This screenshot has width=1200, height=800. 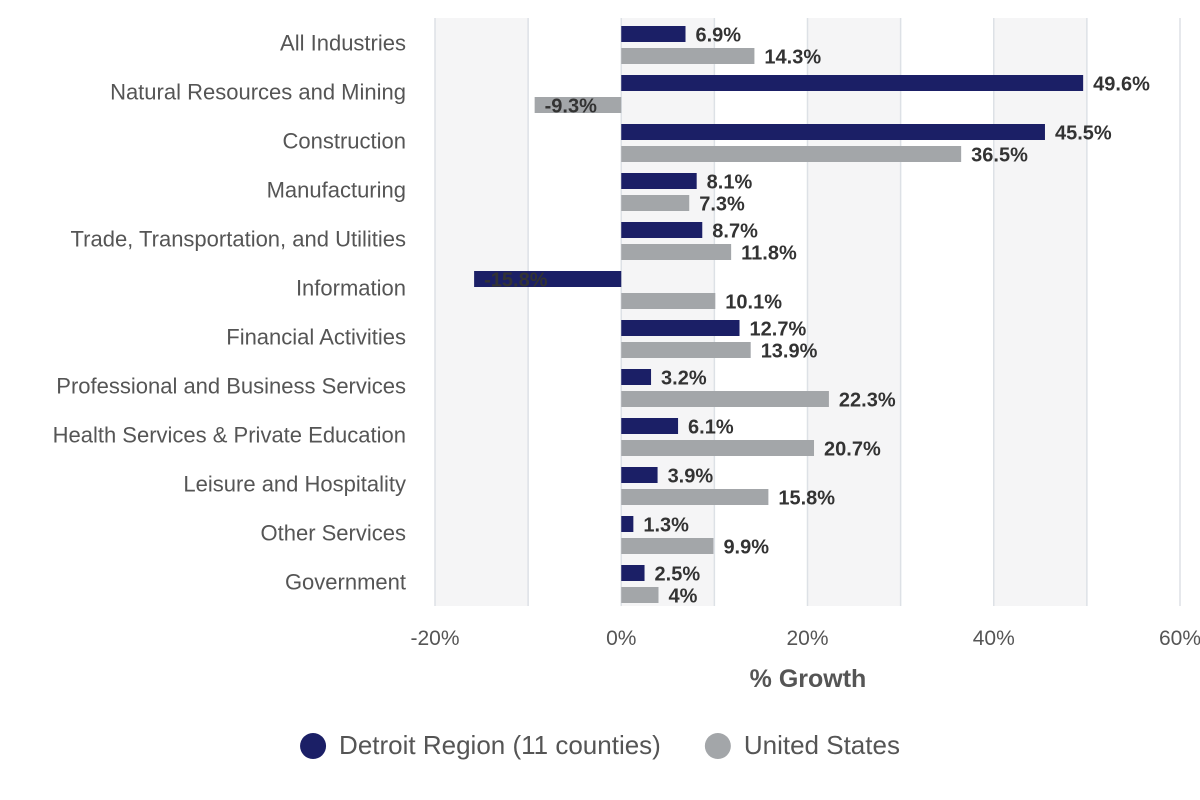 What do you see at coordinates (334, 532) in the screenshot?
I see `category-label: Other Services` at bounding box center [334, 532].